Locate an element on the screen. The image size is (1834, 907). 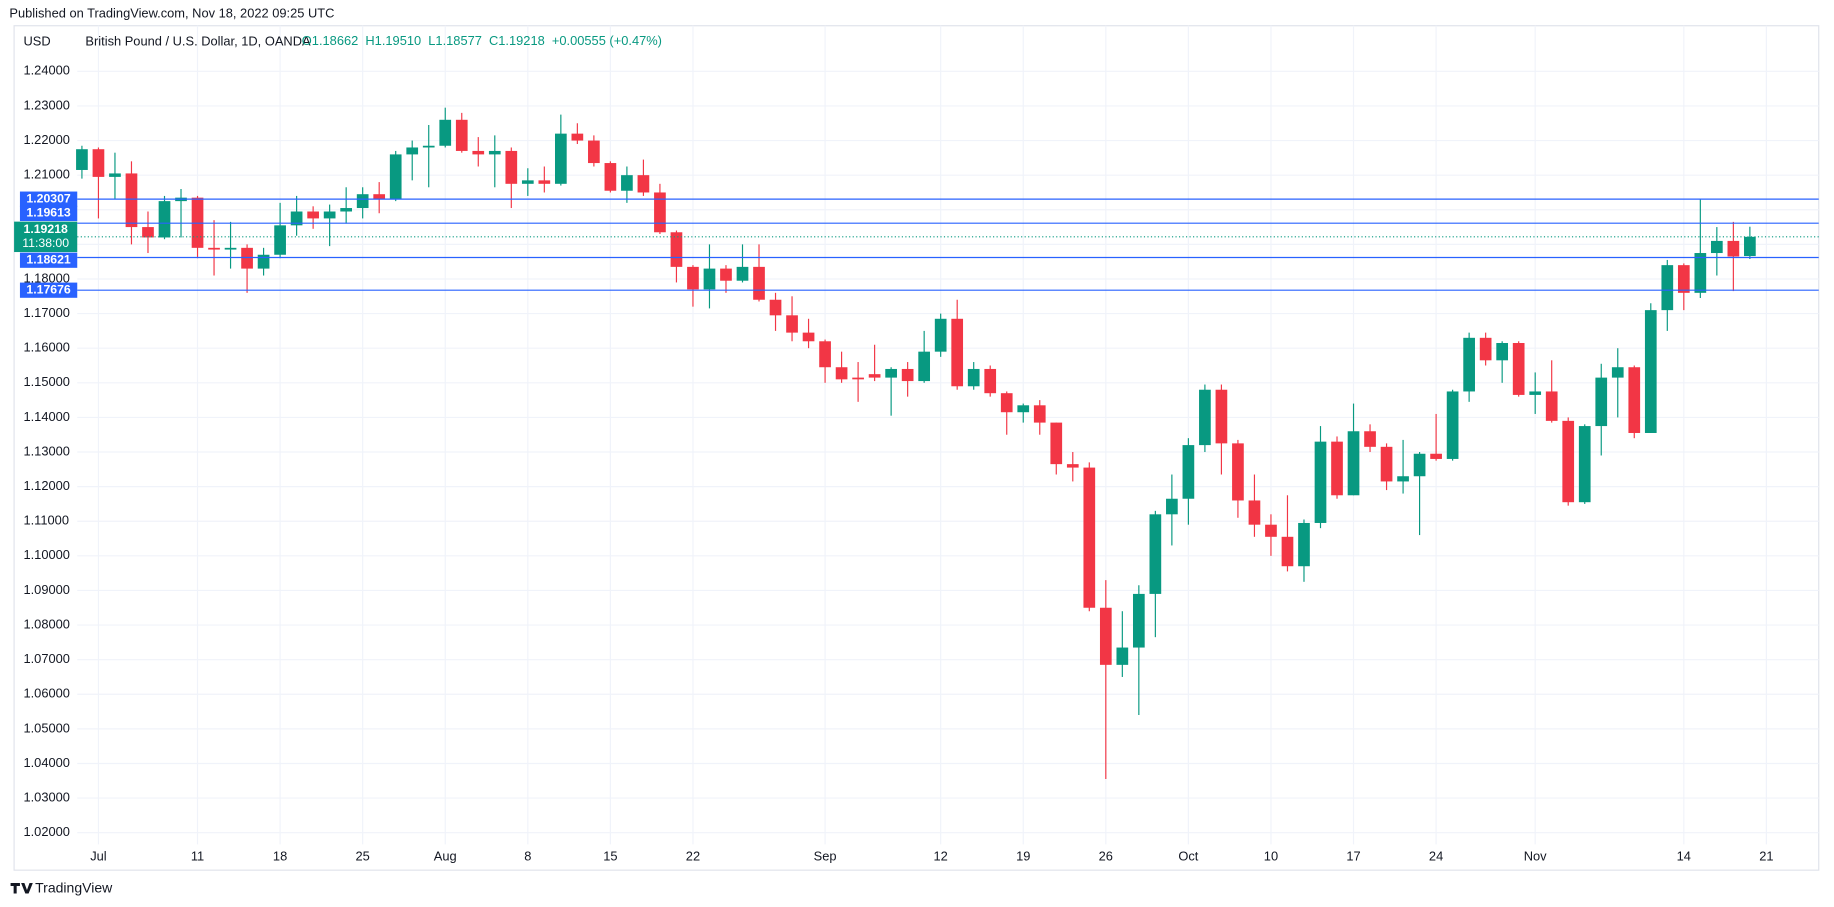
last-price-box is located at coordinates (46, 237).